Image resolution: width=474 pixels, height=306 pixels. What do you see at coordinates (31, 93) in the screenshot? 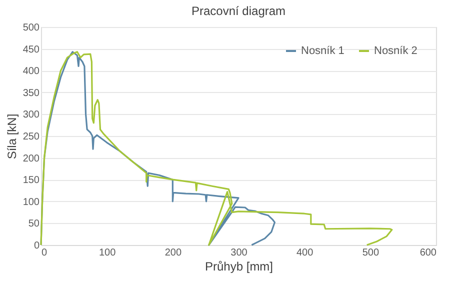
I see `y-tick-label: 350` at bounding box center [31, 93].